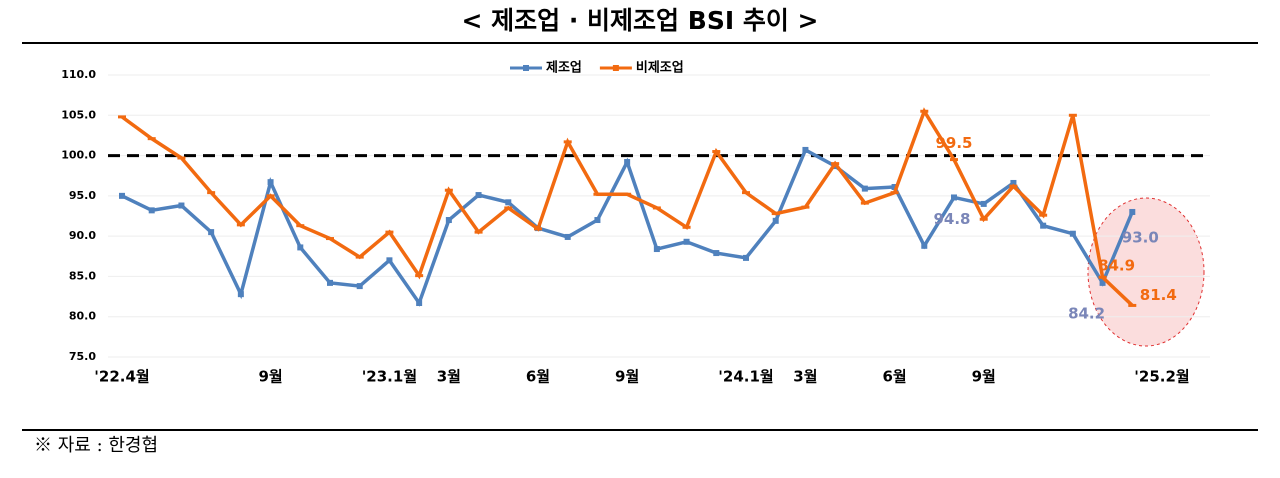  I want to click on y-tick-label: 75.0, so click(82, 356).